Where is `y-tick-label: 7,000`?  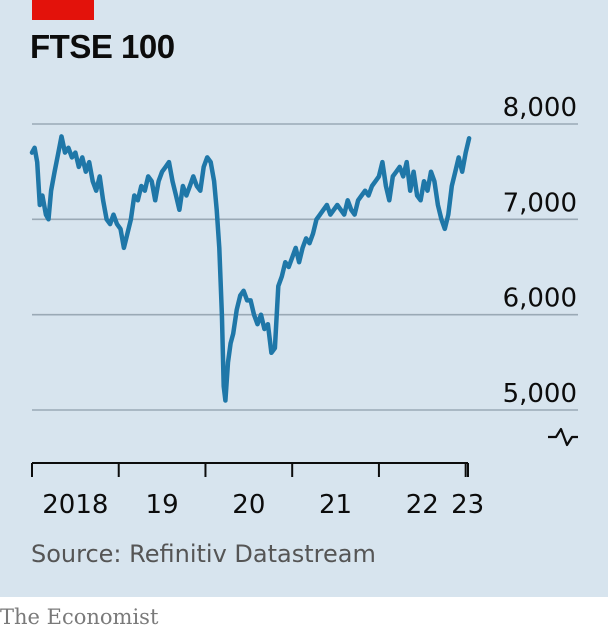
y-tick-label: 7,000 is located at coordinates (540, 203).